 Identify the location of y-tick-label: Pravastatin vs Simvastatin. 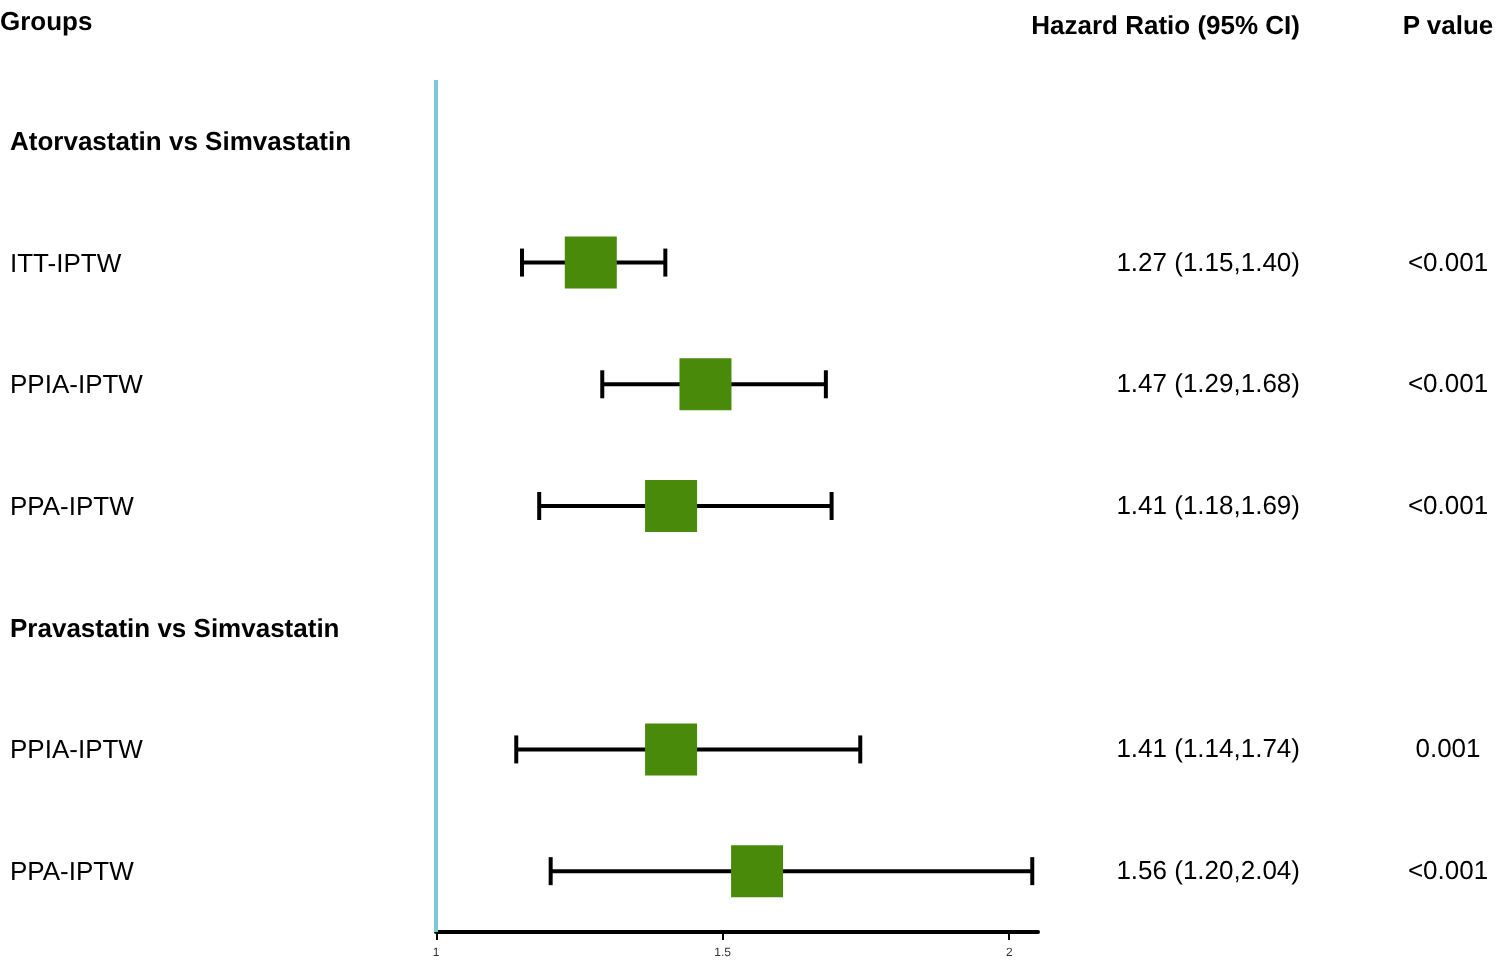
(175, 627).